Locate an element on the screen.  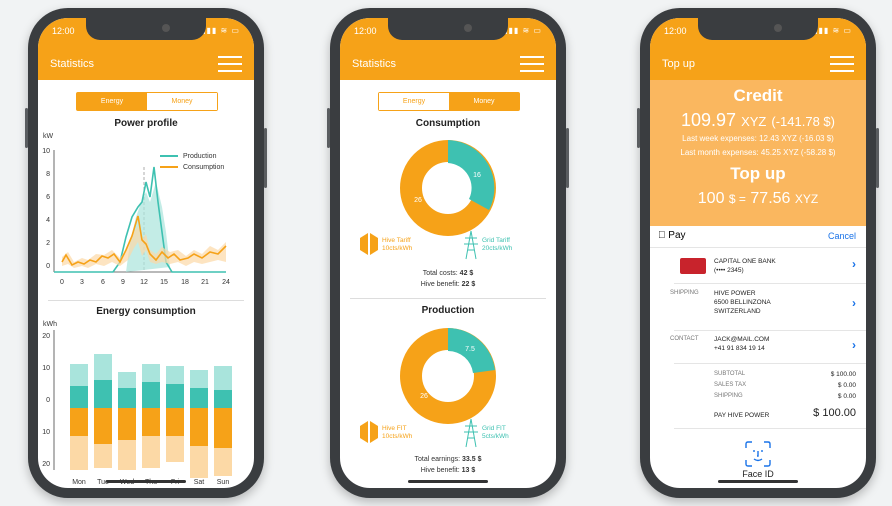
cancel-button: Cancel is located at coordinates (841, 236).